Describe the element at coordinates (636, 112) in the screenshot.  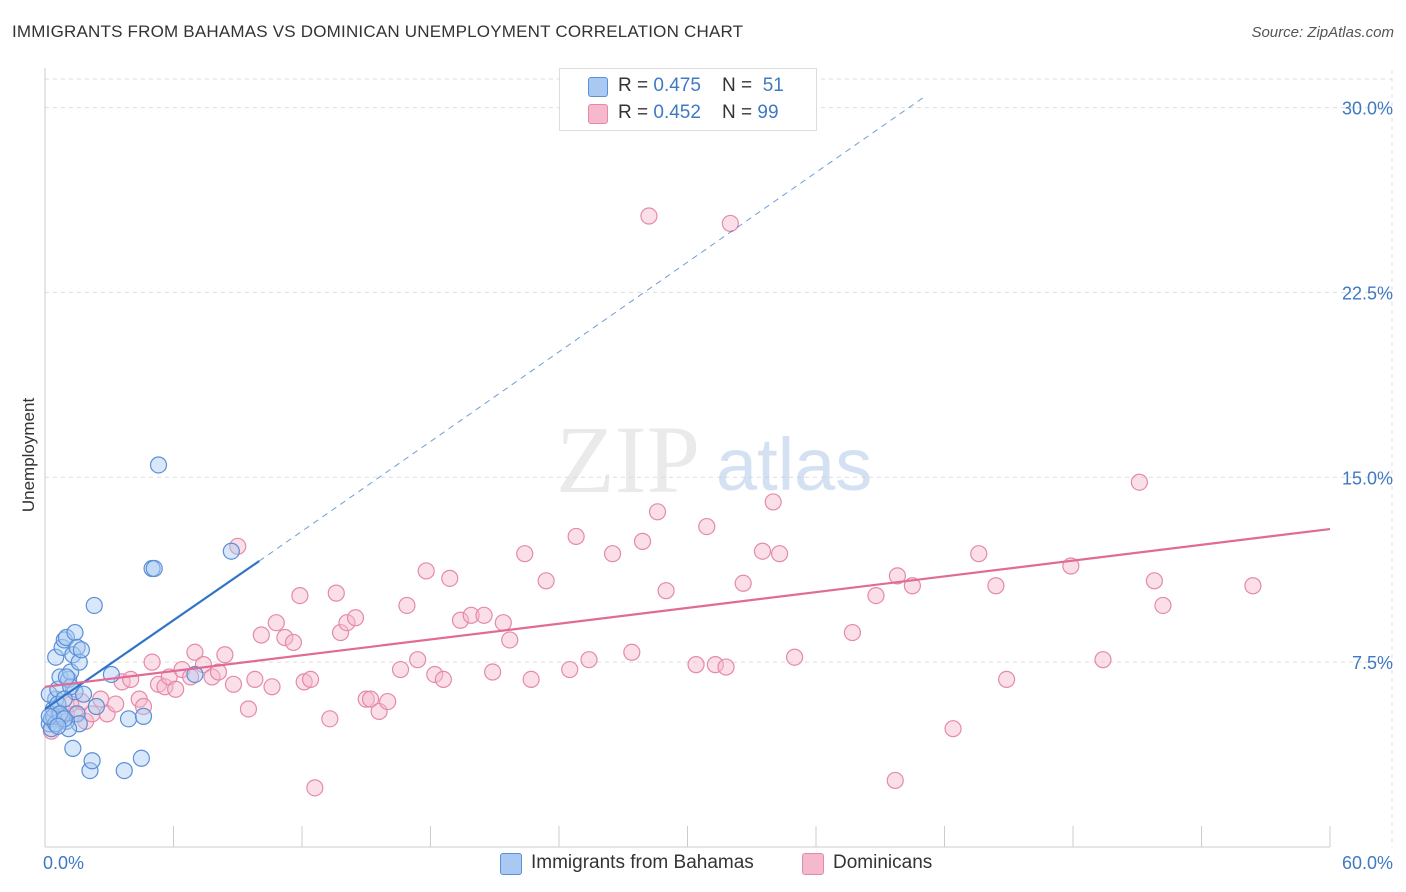
I see `legend-r-label: R =` at that location.